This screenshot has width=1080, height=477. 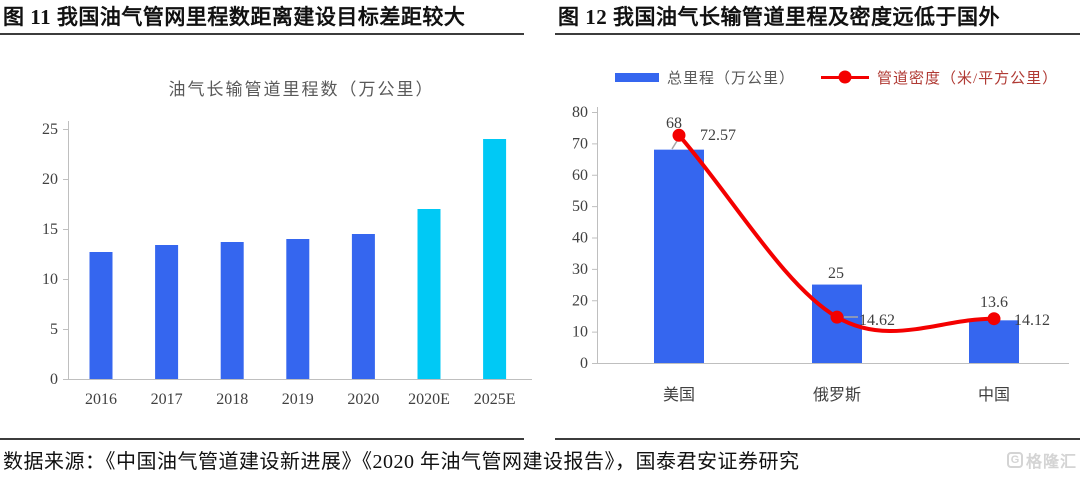 What do you see at coordinates (1051, 462) in the screenshot?
I see `watermark-text: 格隆汇` at bounding box center [1051, 462].